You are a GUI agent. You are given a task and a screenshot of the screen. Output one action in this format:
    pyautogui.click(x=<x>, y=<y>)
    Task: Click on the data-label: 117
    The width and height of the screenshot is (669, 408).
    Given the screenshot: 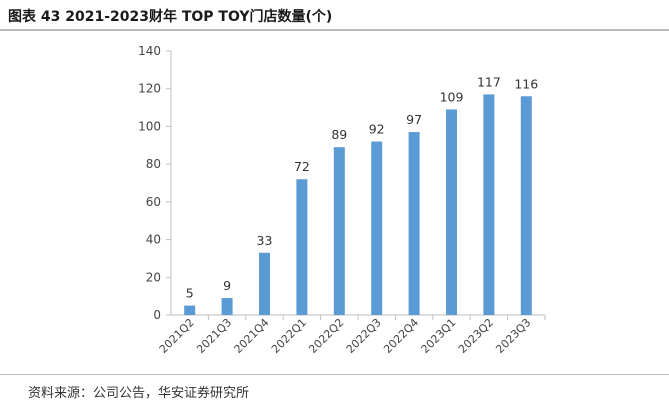 What is the action you would take?
    pyautogui.click(x=489, y=81)
    